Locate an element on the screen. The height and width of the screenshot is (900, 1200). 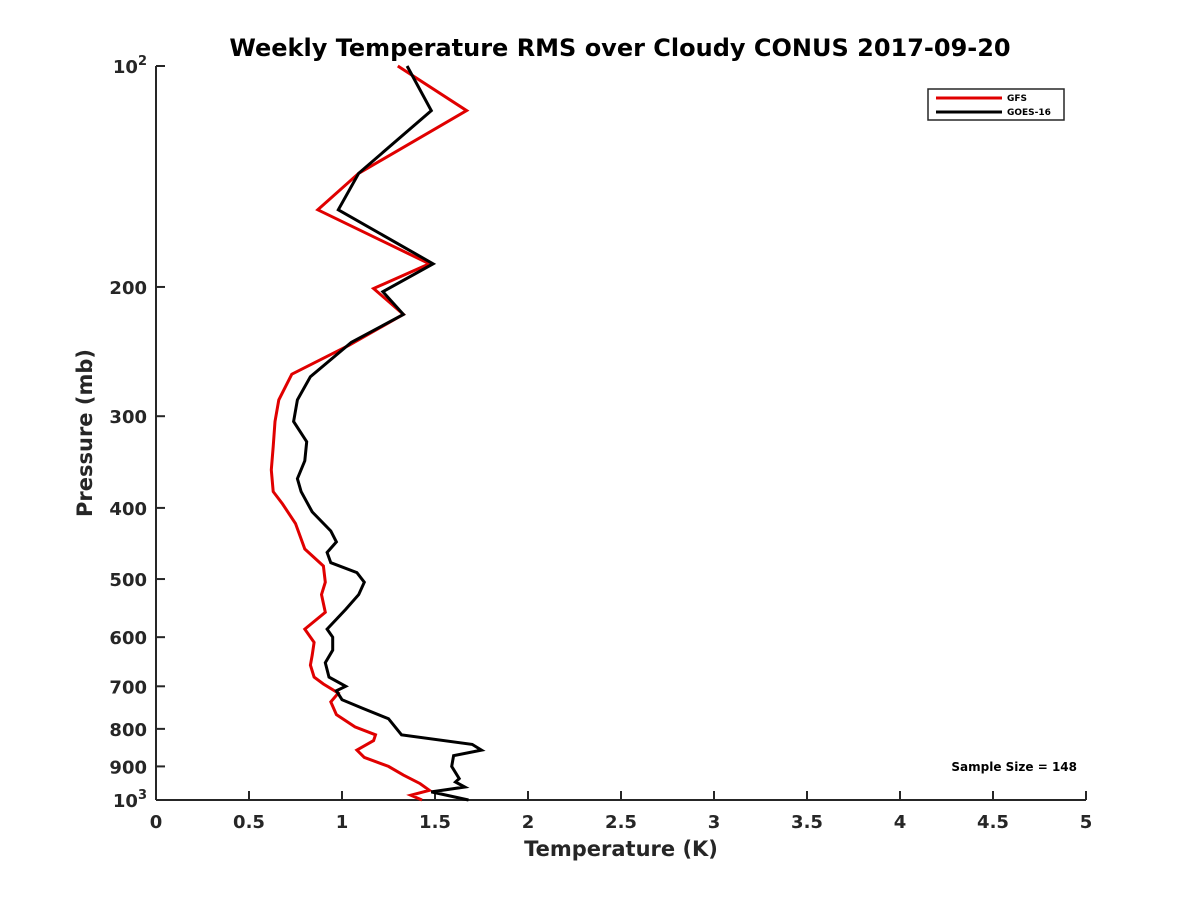
y-tick-exponent: 2 is located at coordinates (142, 61).